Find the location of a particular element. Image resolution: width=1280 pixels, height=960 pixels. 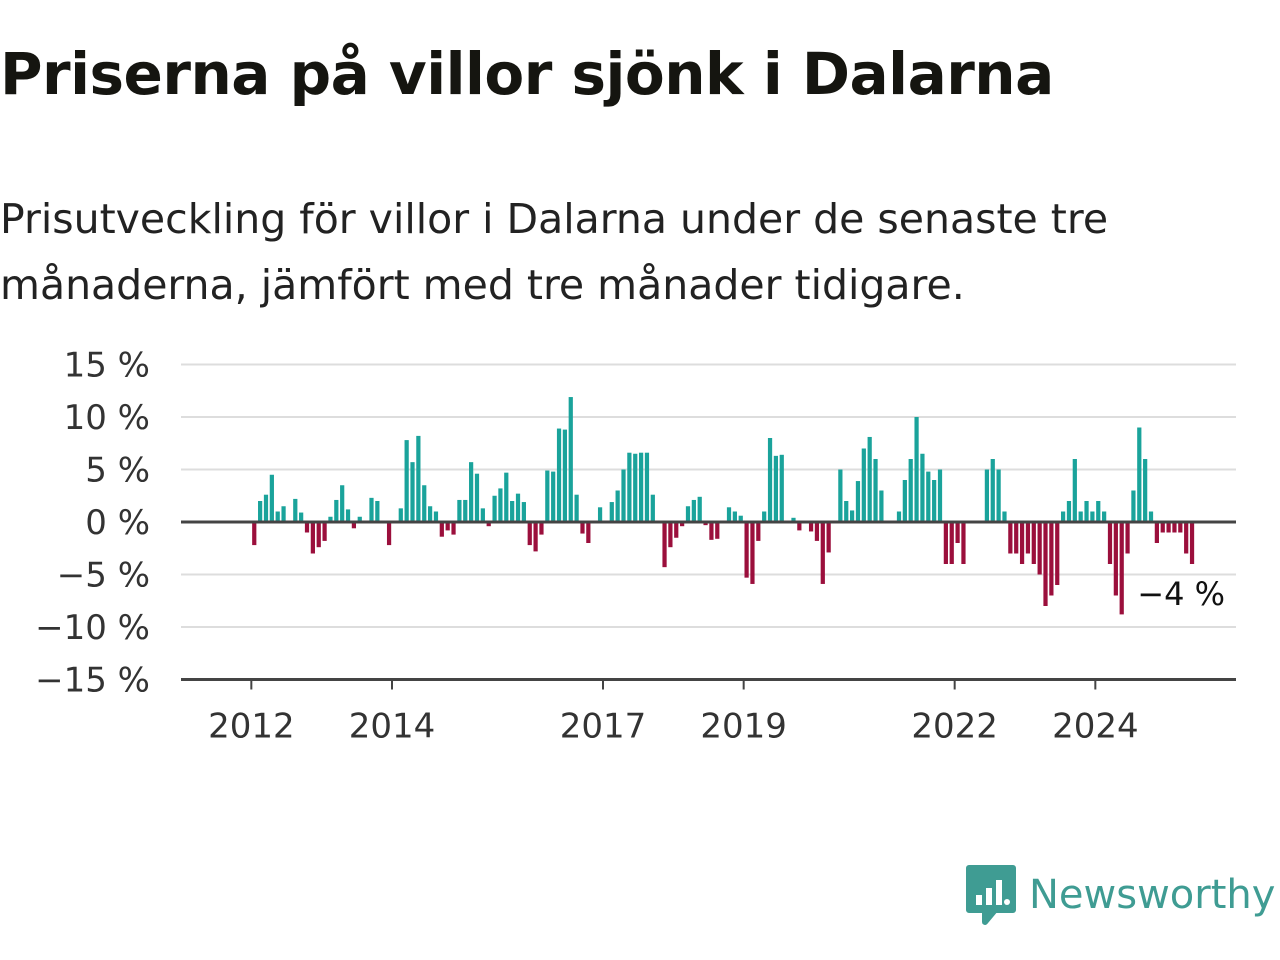

brand-name: Newsworthy is located at coordinates (1152, 895).